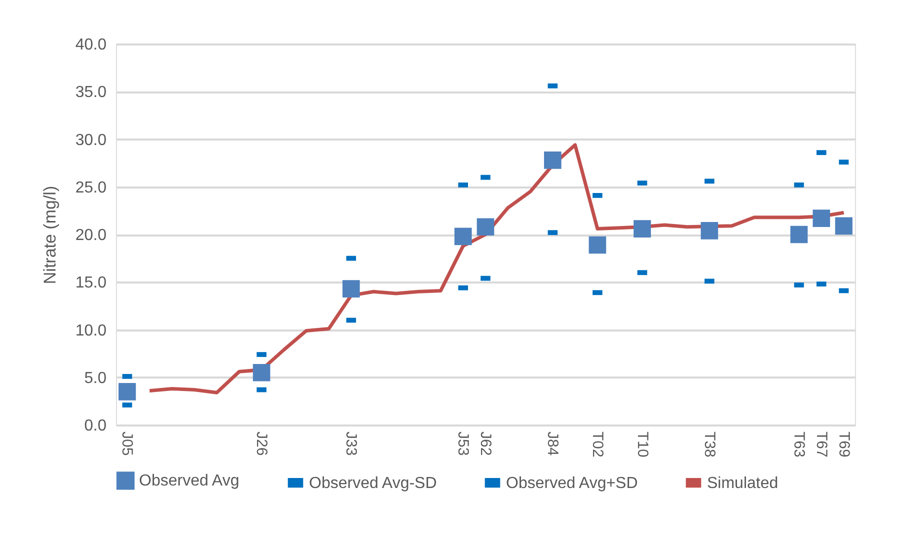  I want to click on x-tick-label: J62, so click(485, 444).